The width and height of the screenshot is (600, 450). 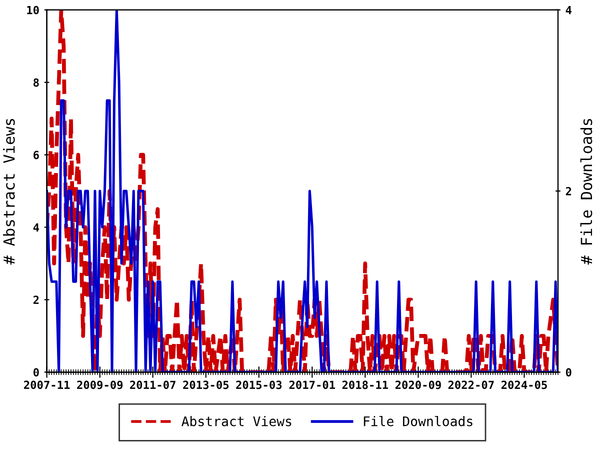 What do you see at coordinates (36, 372) in the screenshot?
I see `y-tick-label: 0` at bounding box center [36, 372].